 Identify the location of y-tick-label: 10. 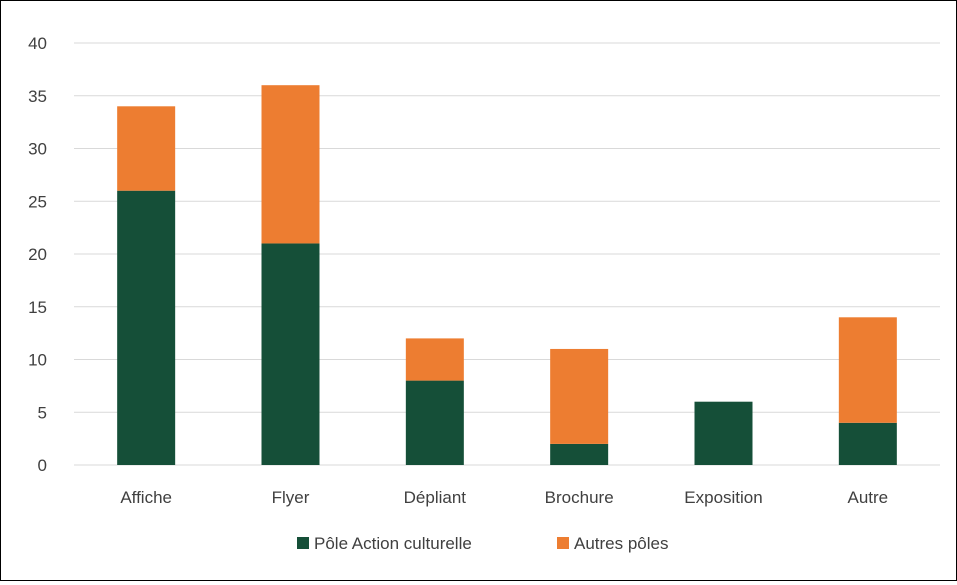
(37, 360).